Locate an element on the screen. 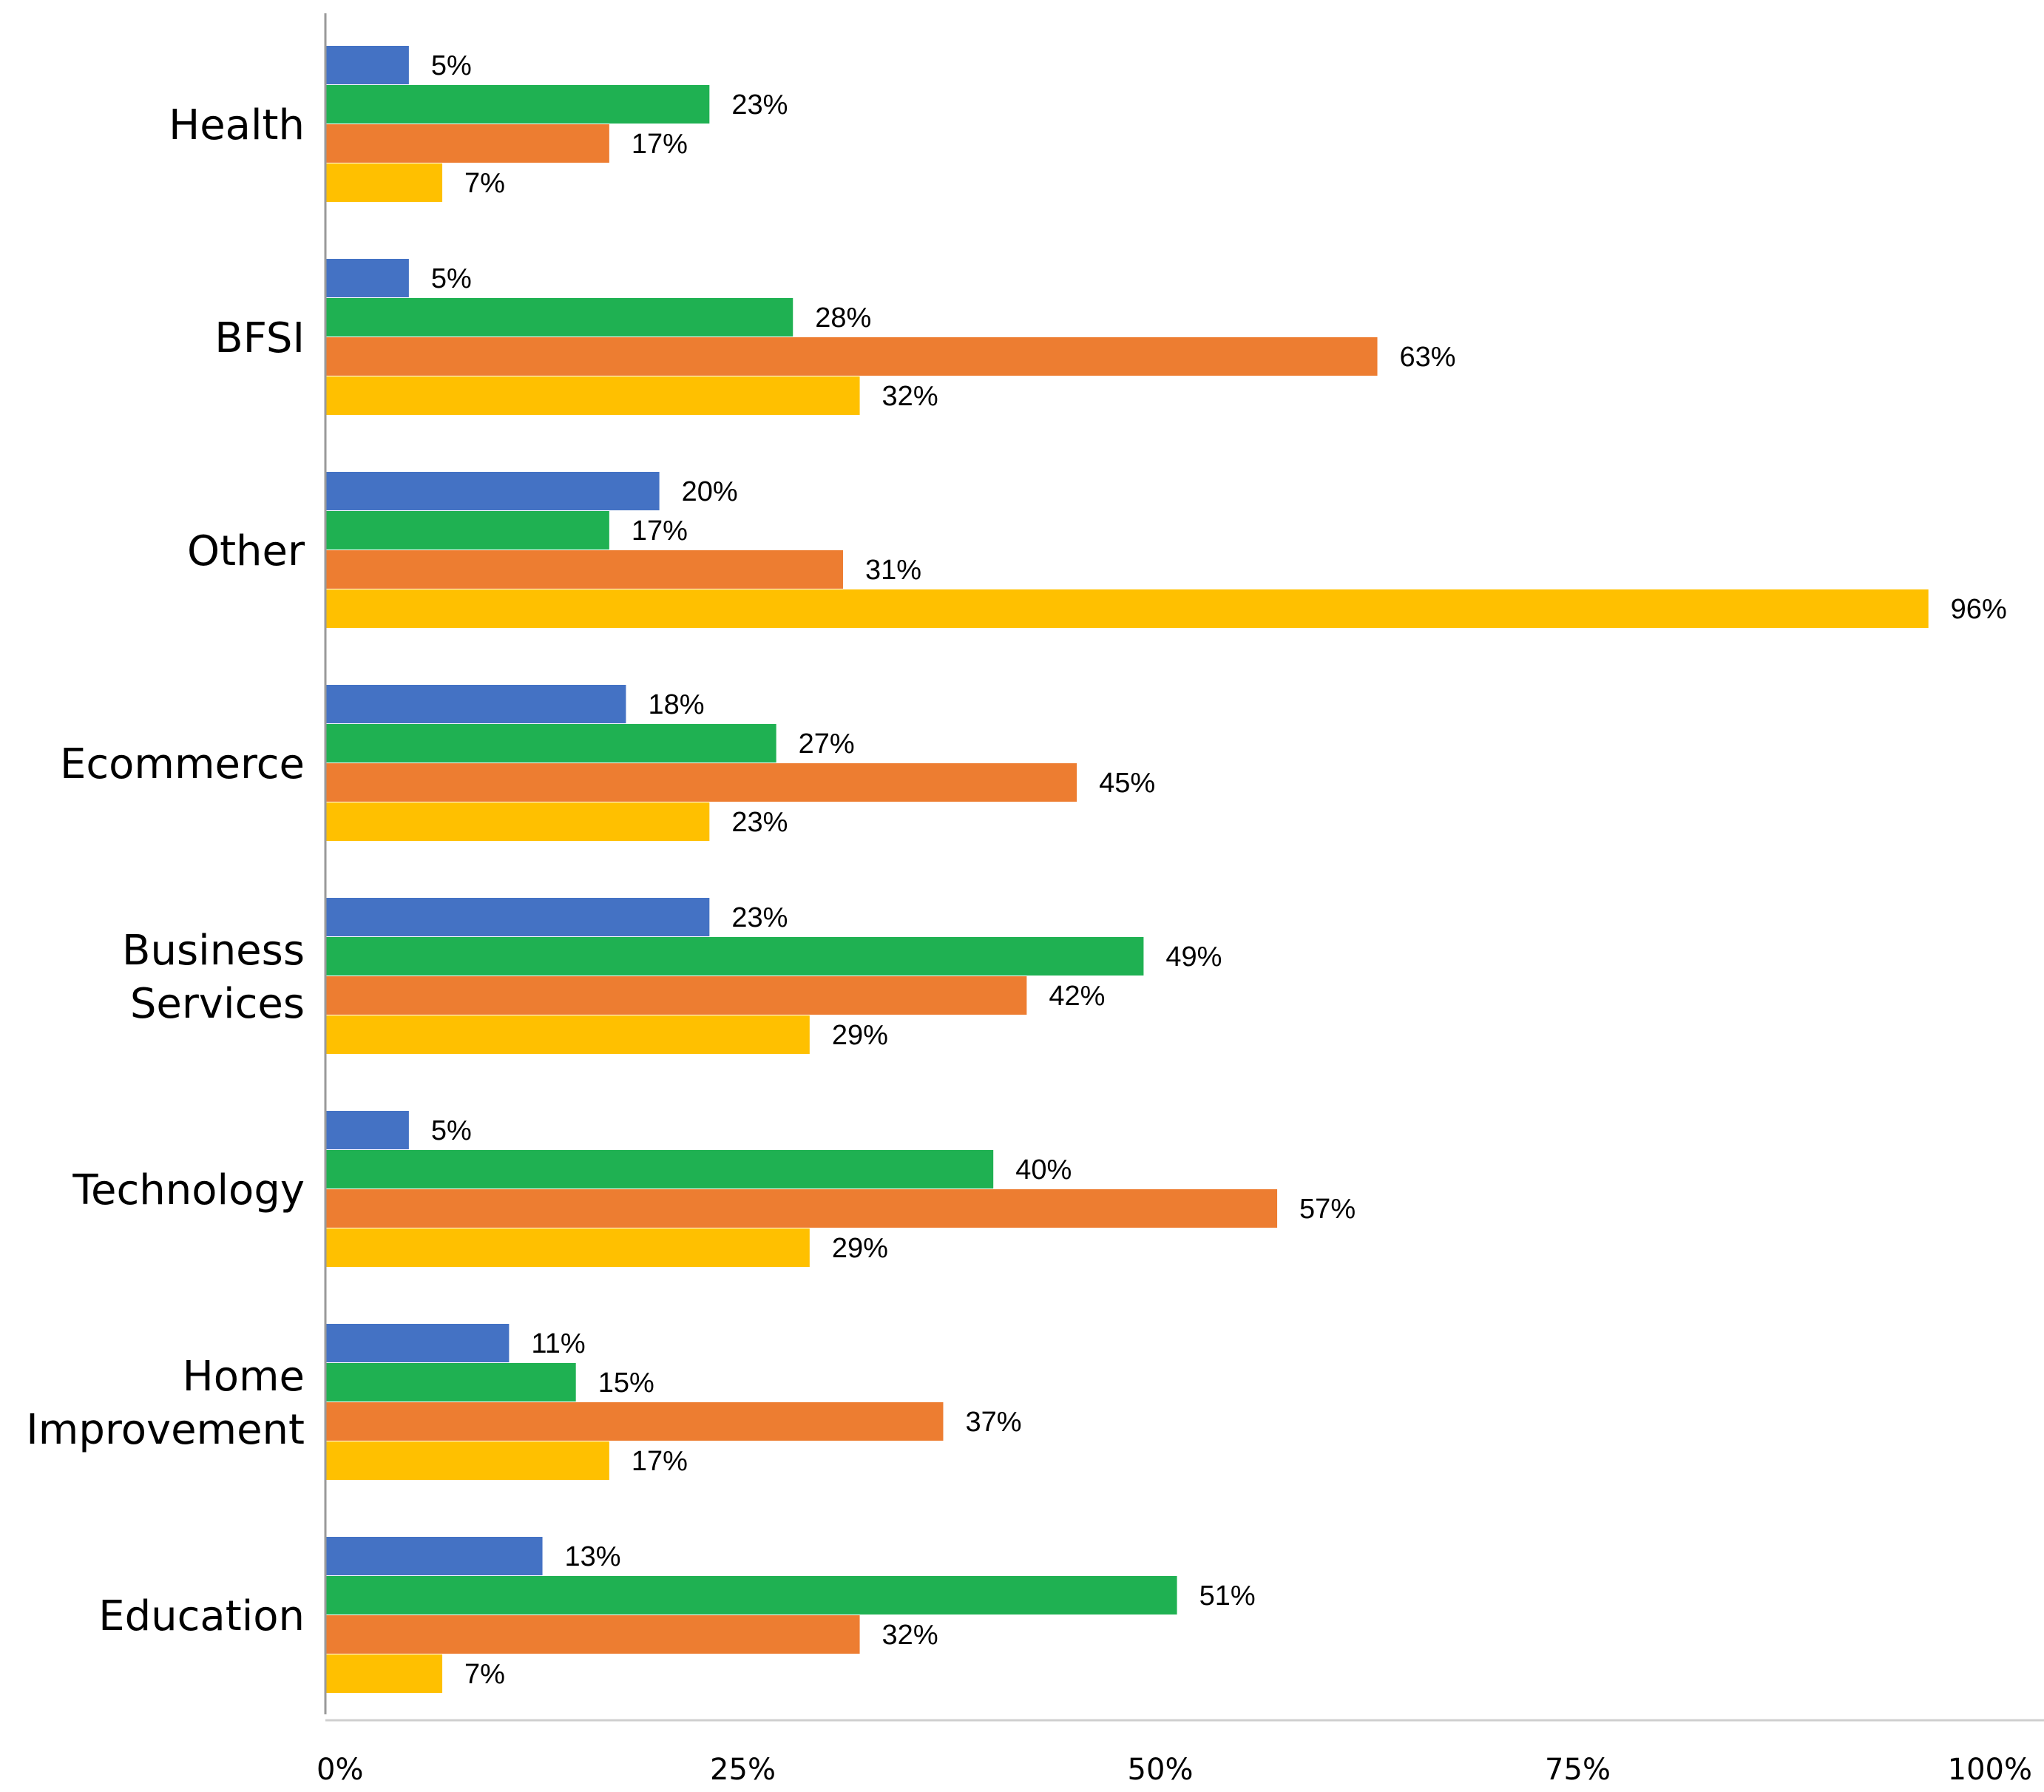  x-tick-label-4: 75% is located at coordinates (1578, 1770).